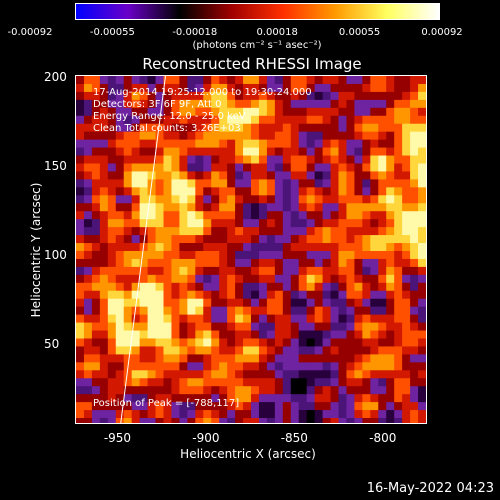 This screenshot has width=500, height=500. Describe the element at coordinates (442, 32) in the screenshot. I see `colorbar-tick-label: 0.00092` at that location.